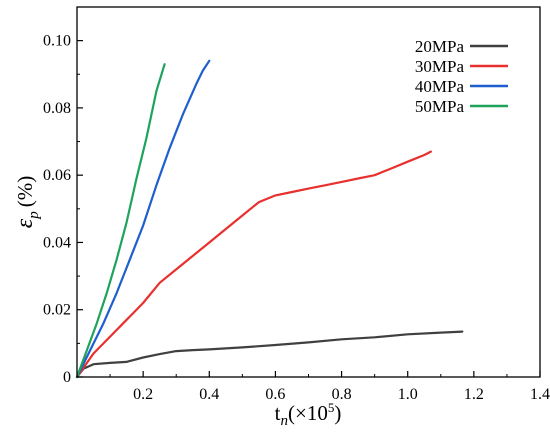 The width and height of the screenshot is (550, 442). I want to click on x-axis-title-rest: (×10, so click(308, 413).